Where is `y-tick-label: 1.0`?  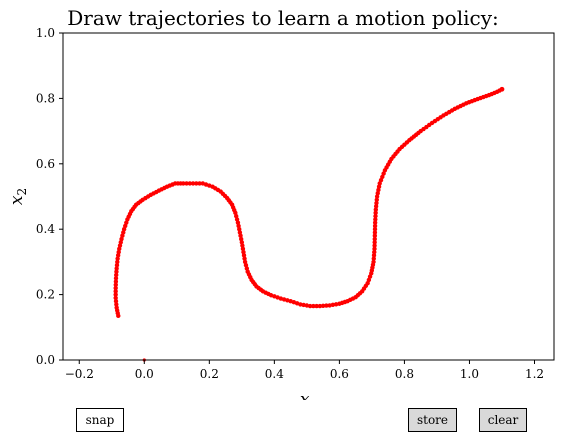 y-tick-label: 1.0 is located at coordinates (45, 33).